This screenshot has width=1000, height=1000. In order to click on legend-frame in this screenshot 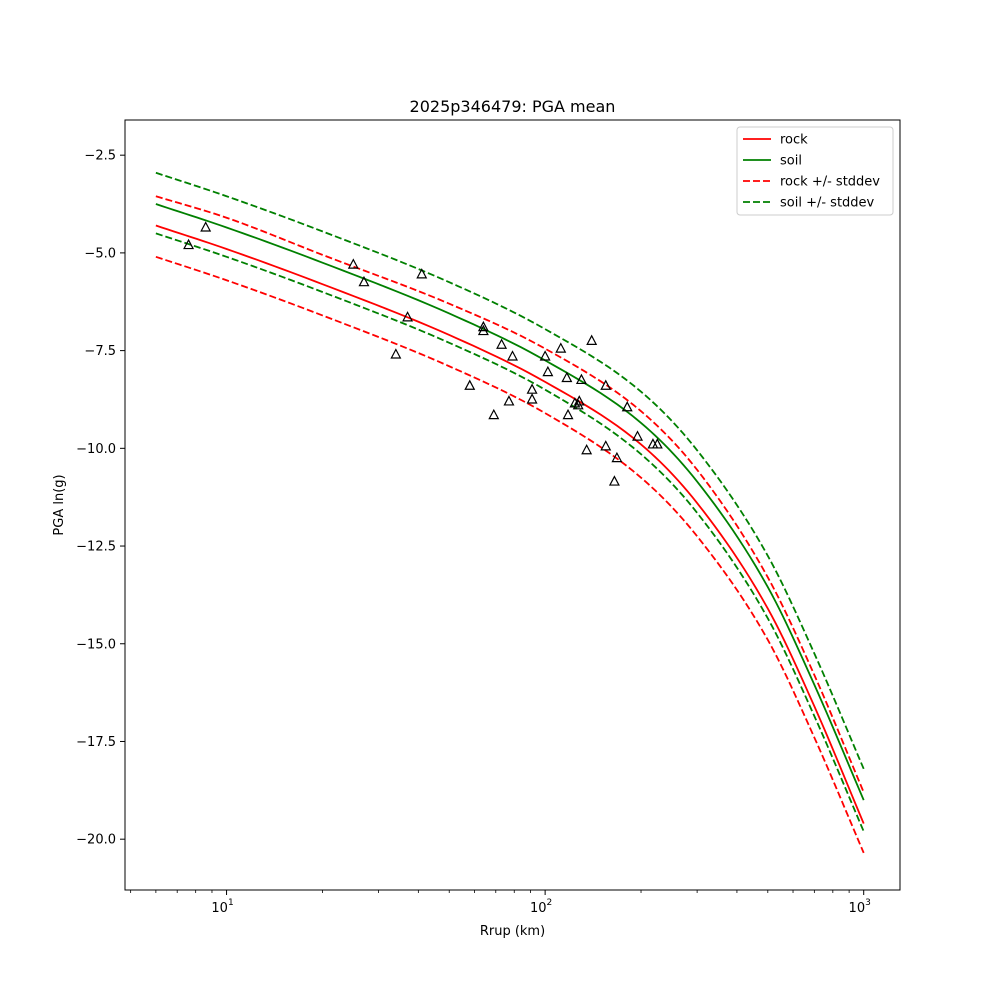, I will do `click(815, 171)`.